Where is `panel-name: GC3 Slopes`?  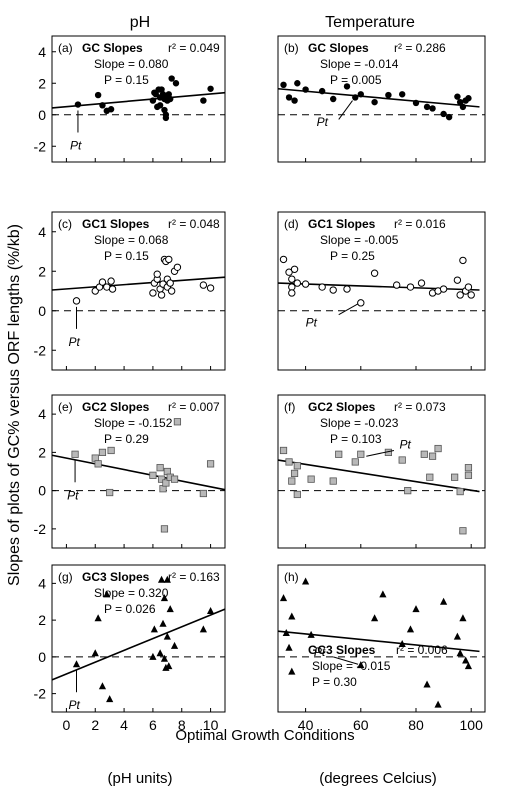 panel-name: GC3 Slopes is located at coordinates (116, 577).